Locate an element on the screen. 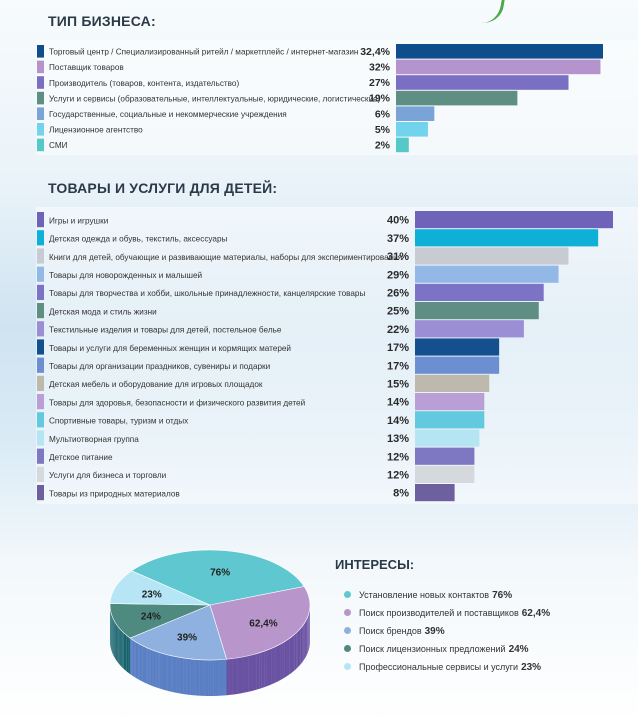  legend-label: Поиск производителей и поставщиков is located at coordinates (439, 613).